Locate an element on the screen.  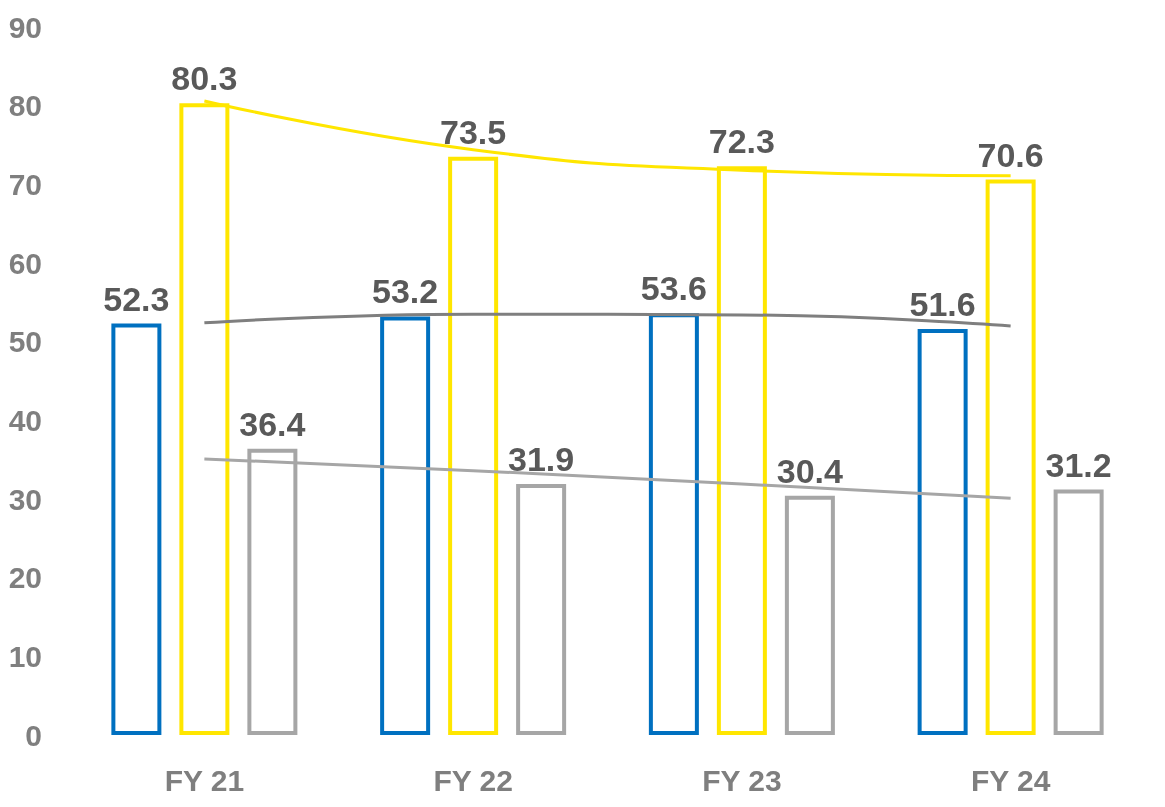
y-tick-label: 20 is located at coordinates (25, 578).